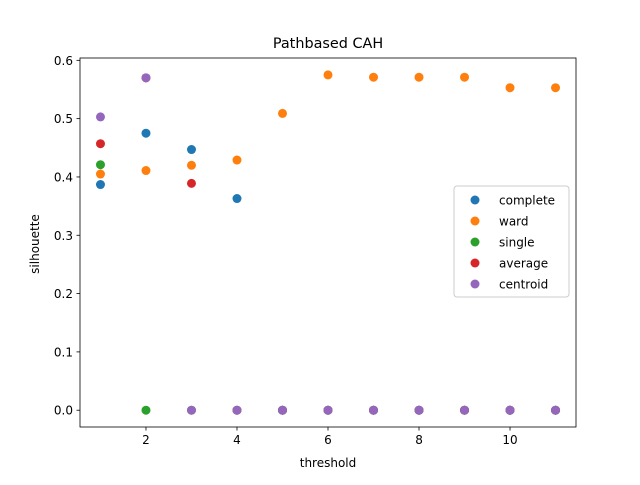 The width and height of the screenshot is (640, 485). I want to click on legend-label-average: average, so click(523, 264).